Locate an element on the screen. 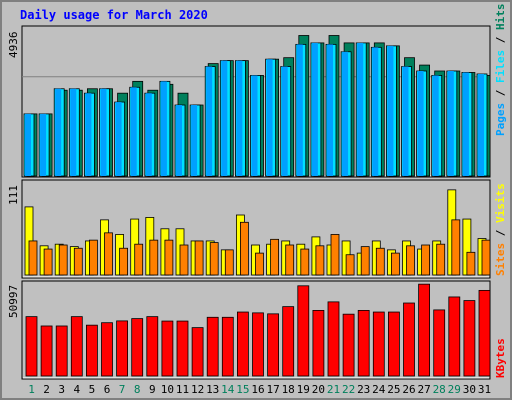  x-tick-label: 18 is located at coordinates (288, 389).